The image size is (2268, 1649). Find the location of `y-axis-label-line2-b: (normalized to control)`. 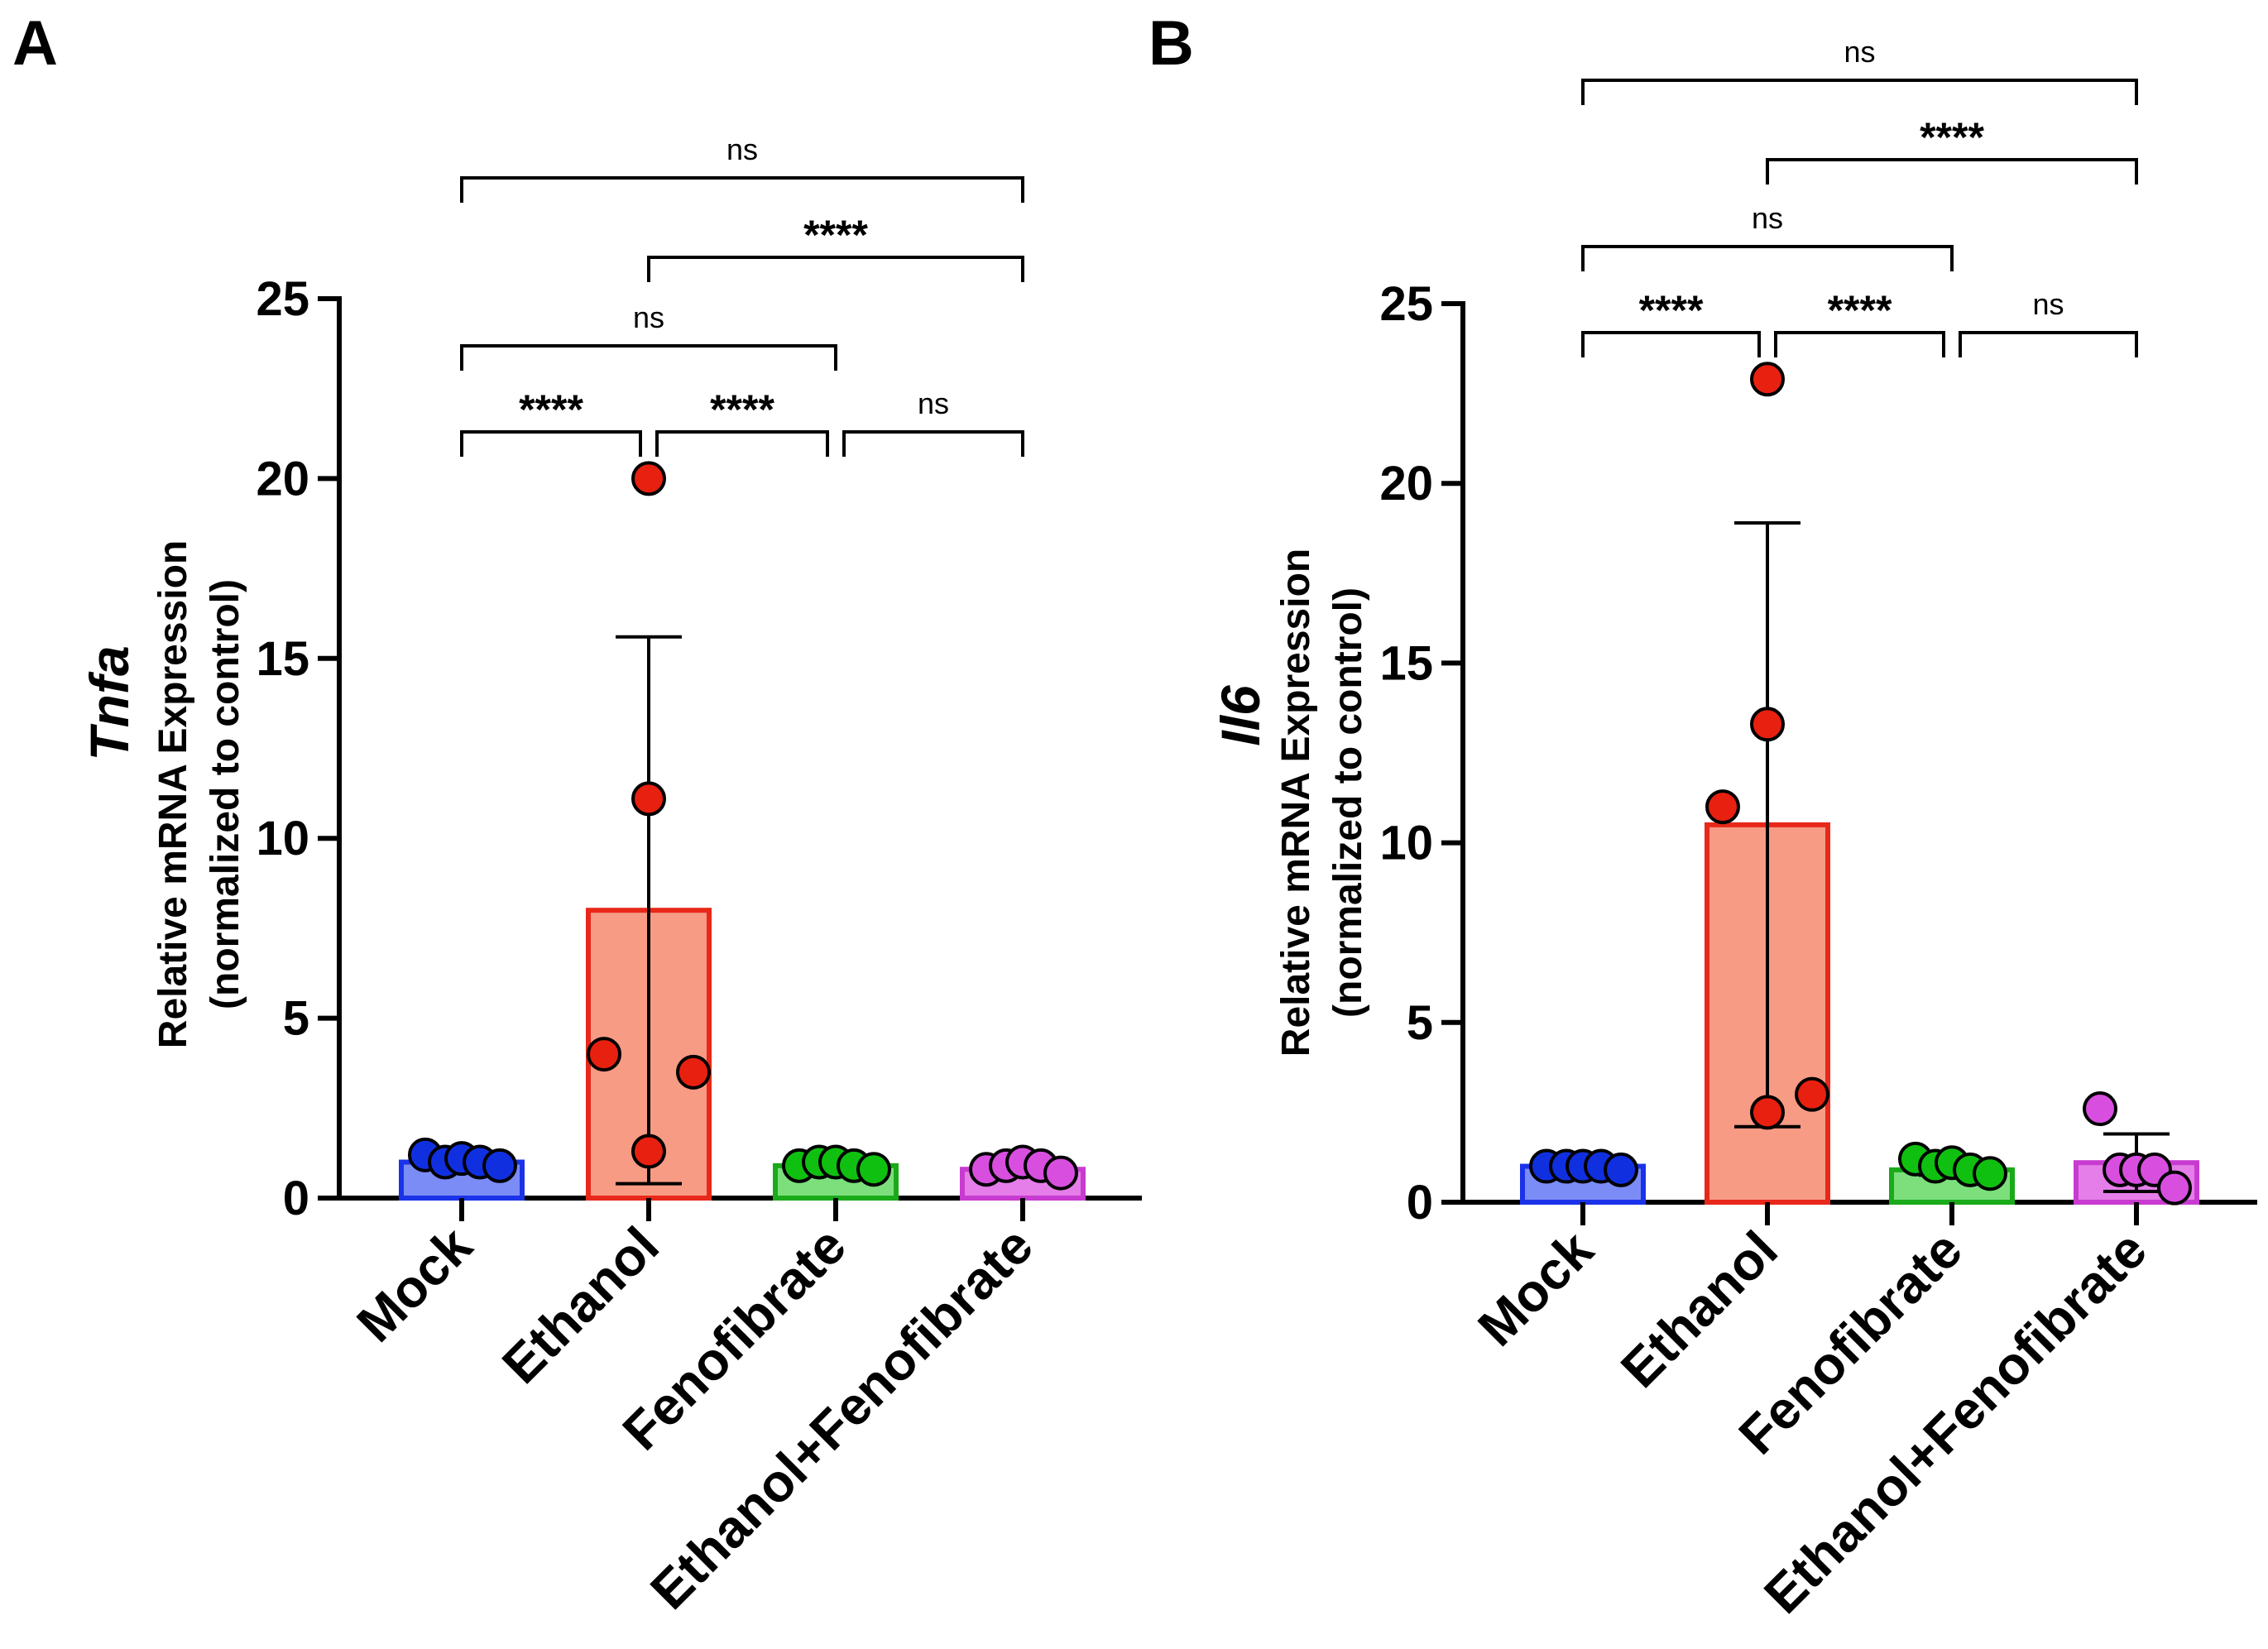

y-axis-label-line2-b: (normalized to control) is located at coordinates (1348, 802).